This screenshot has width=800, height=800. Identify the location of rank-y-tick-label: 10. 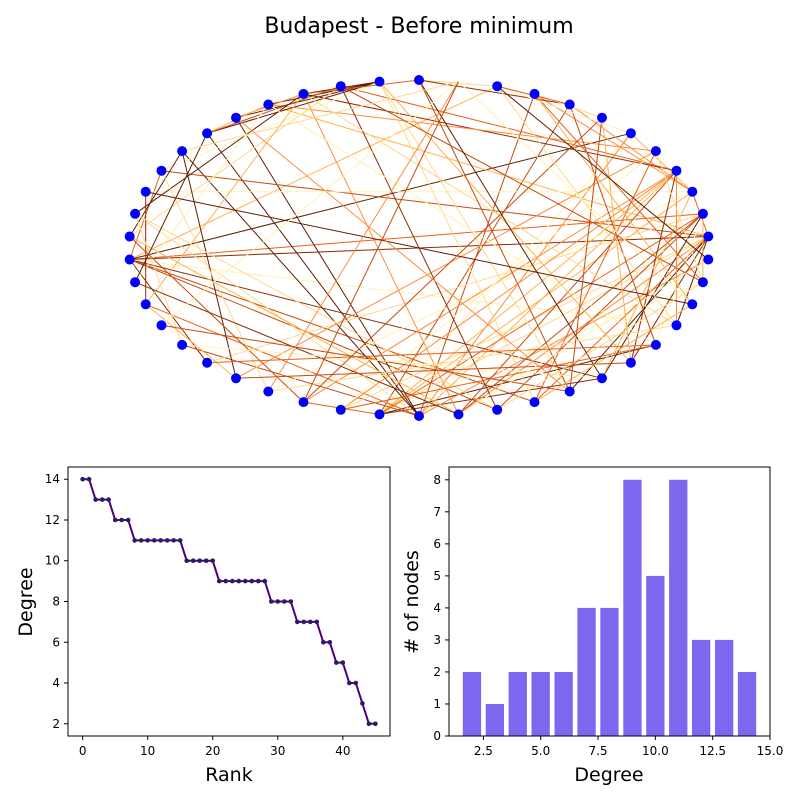
(52, 561).